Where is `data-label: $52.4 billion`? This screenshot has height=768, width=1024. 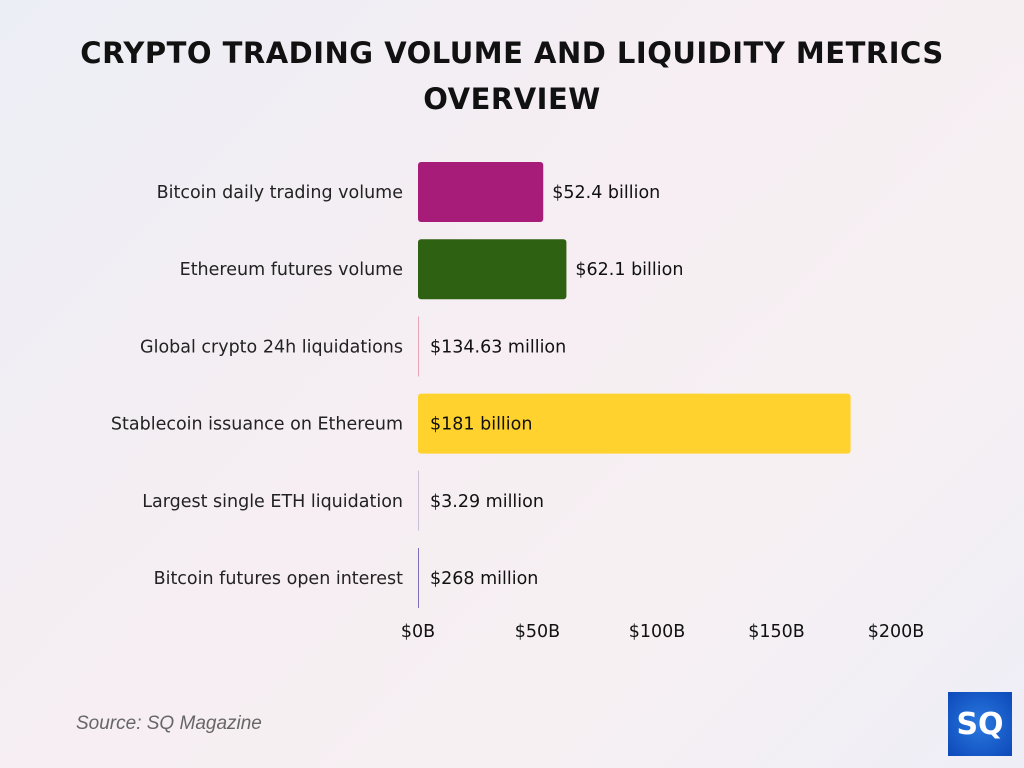 data-label: $52.4 billion is located at coordinates (606, 193).